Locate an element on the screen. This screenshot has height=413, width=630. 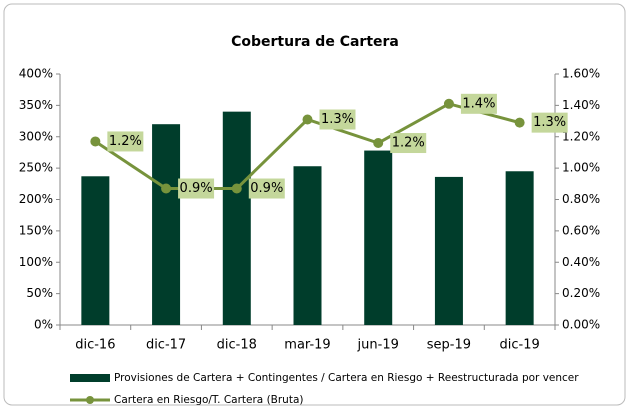
x-tick-label: jun-19 is located at coordinates (378, 345).